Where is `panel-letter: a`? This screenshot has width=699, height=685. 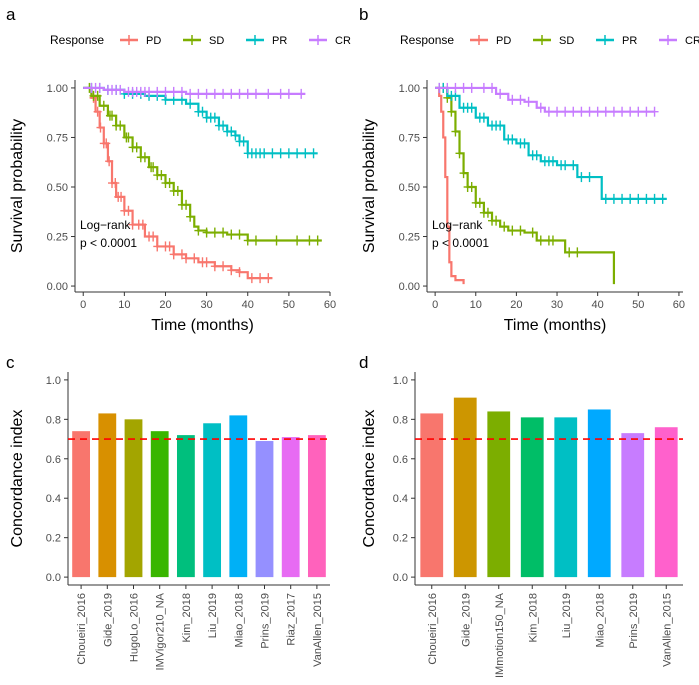 panel-letter: a is located at coordinates (11, 14).